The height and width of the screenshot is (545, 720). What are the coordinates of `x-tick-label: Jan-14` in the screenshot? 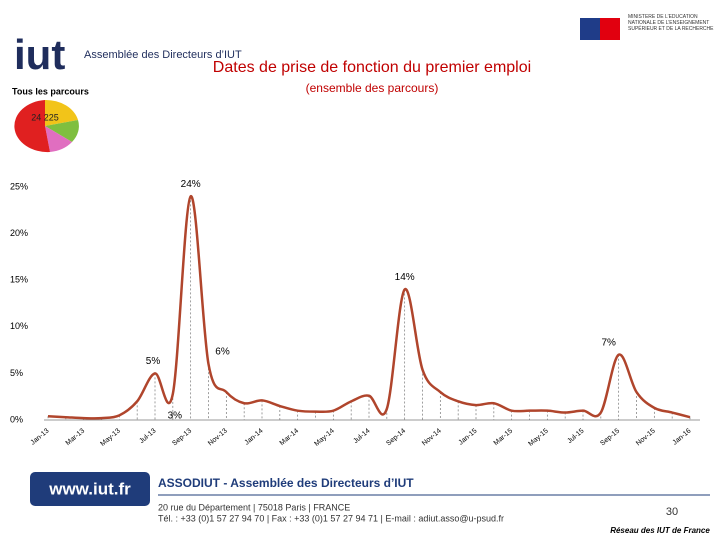 It's located at (254, 437).